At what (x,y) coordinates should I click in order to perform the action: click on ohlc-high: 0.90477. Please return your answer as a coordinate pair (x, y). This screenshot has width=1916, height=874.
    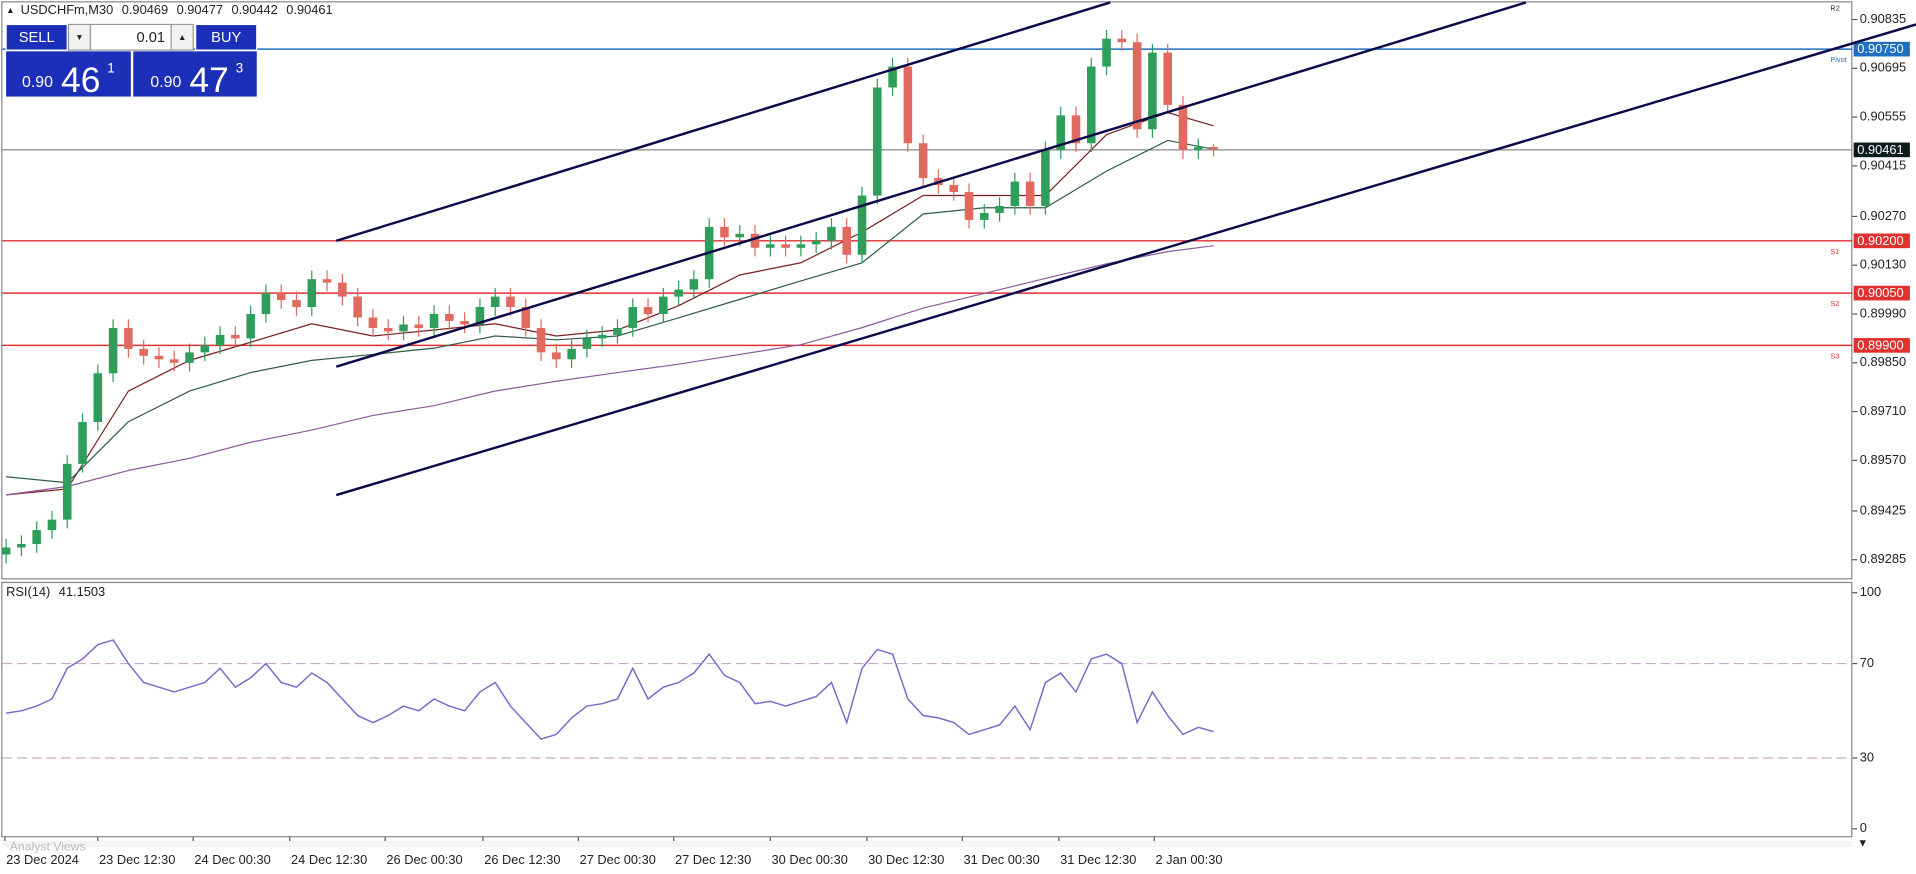
    Looking at the image, I should click on (200, 9).